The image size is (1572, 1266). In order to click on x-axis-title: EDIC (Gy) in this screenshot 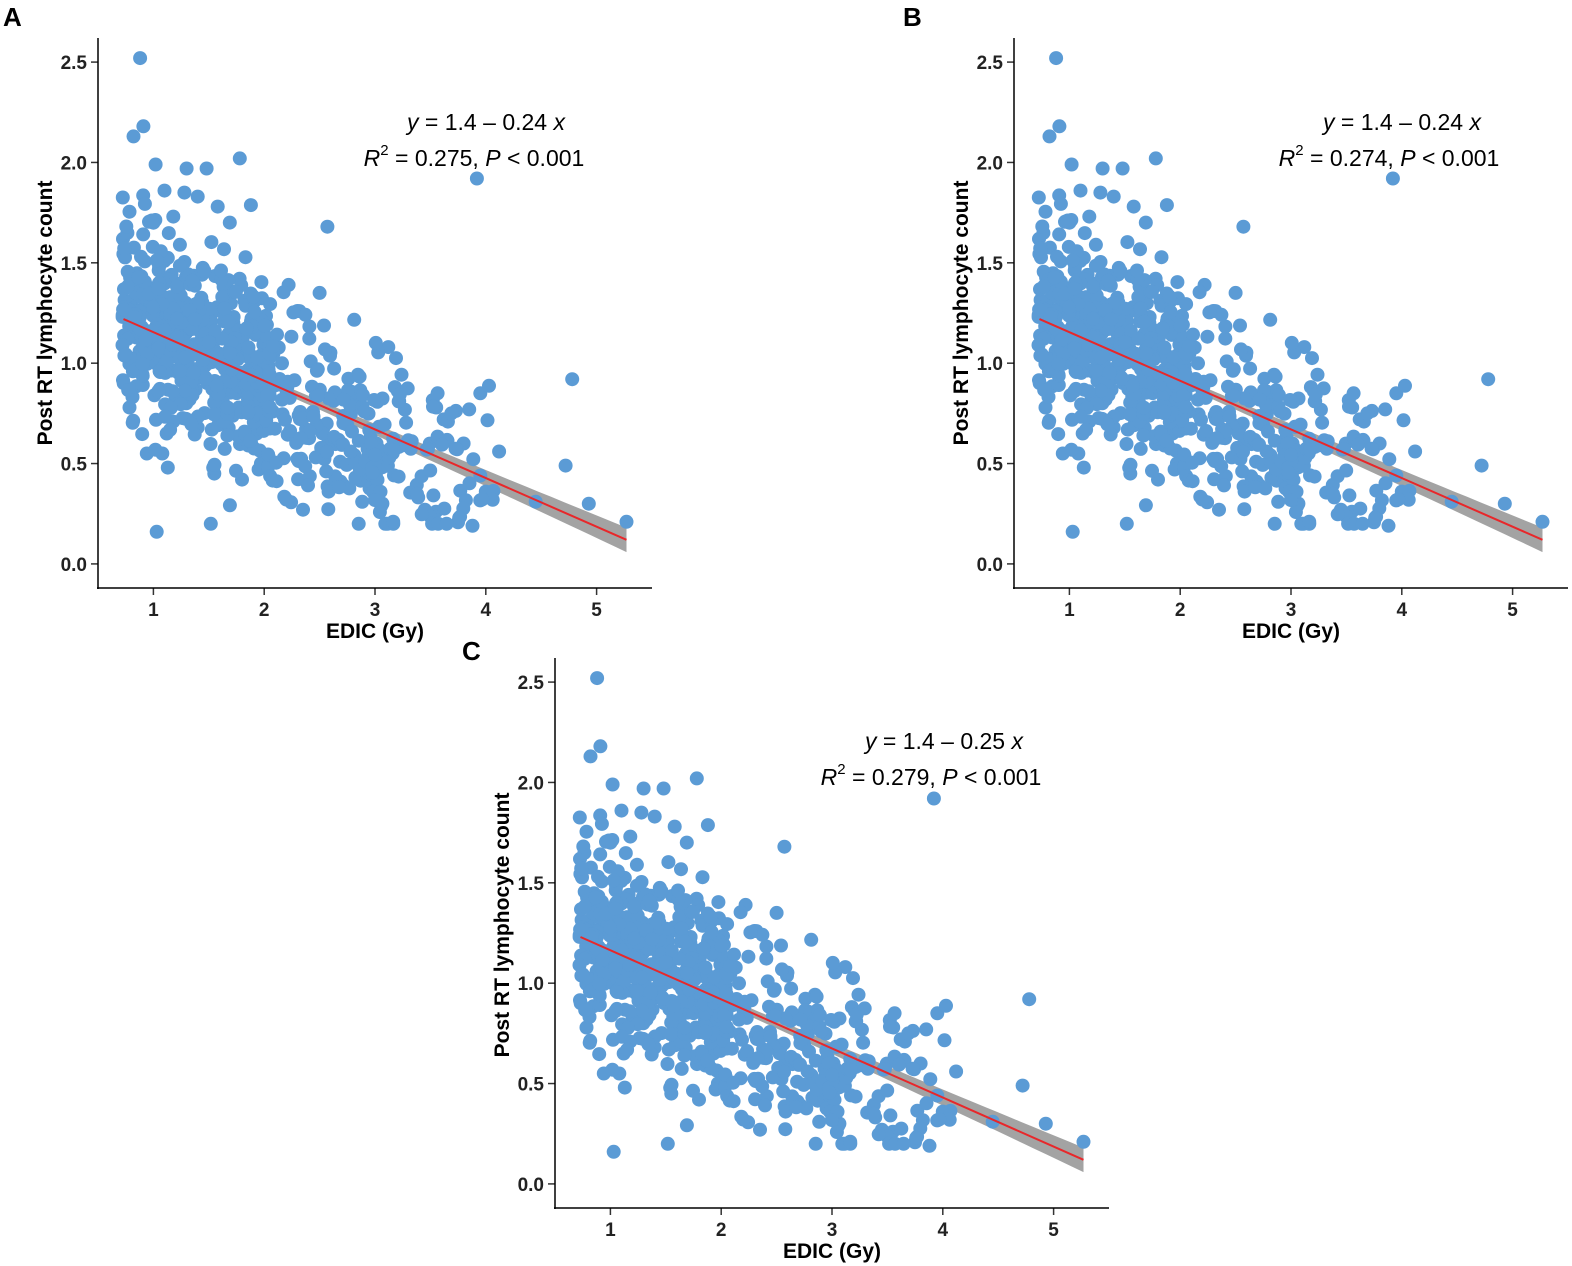, I will do `click(832, 1251)`.